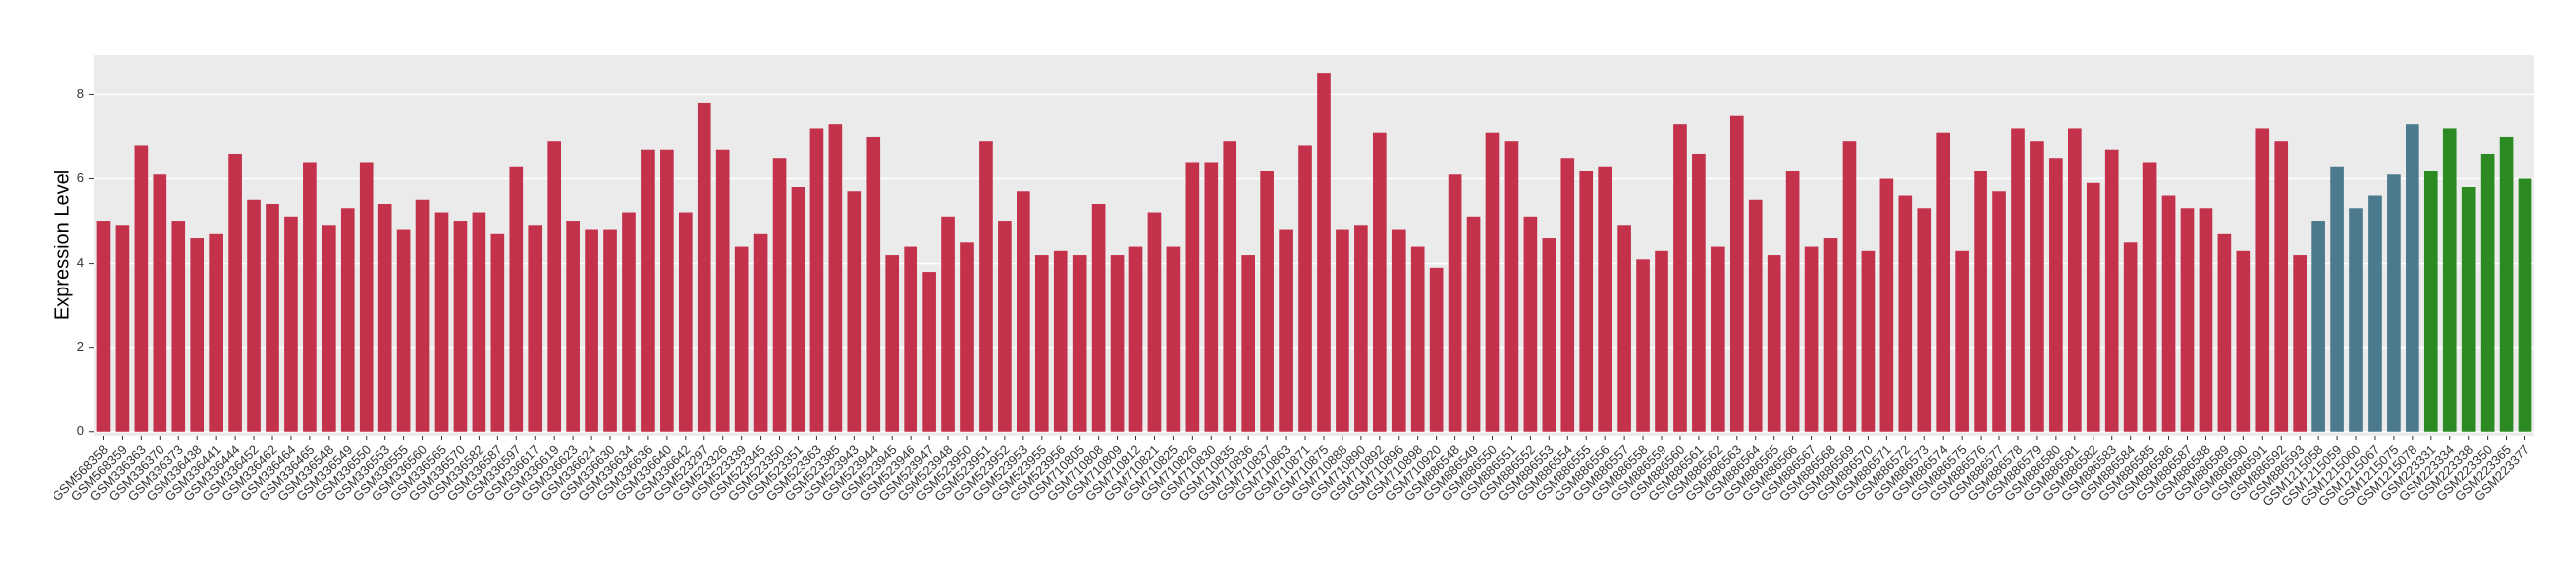 The image size is (2576, 575). What do you see at coordinates (62, 245) in the screenshot?
I see `y-axis-title: Expression Level` at bounding box center [62, 245].